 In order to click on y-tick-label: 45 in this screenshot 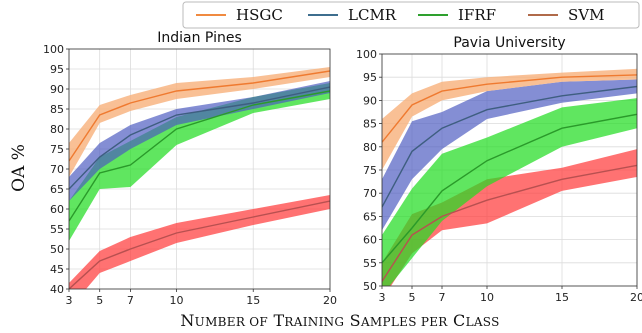, I will do `click(57, 269)`.